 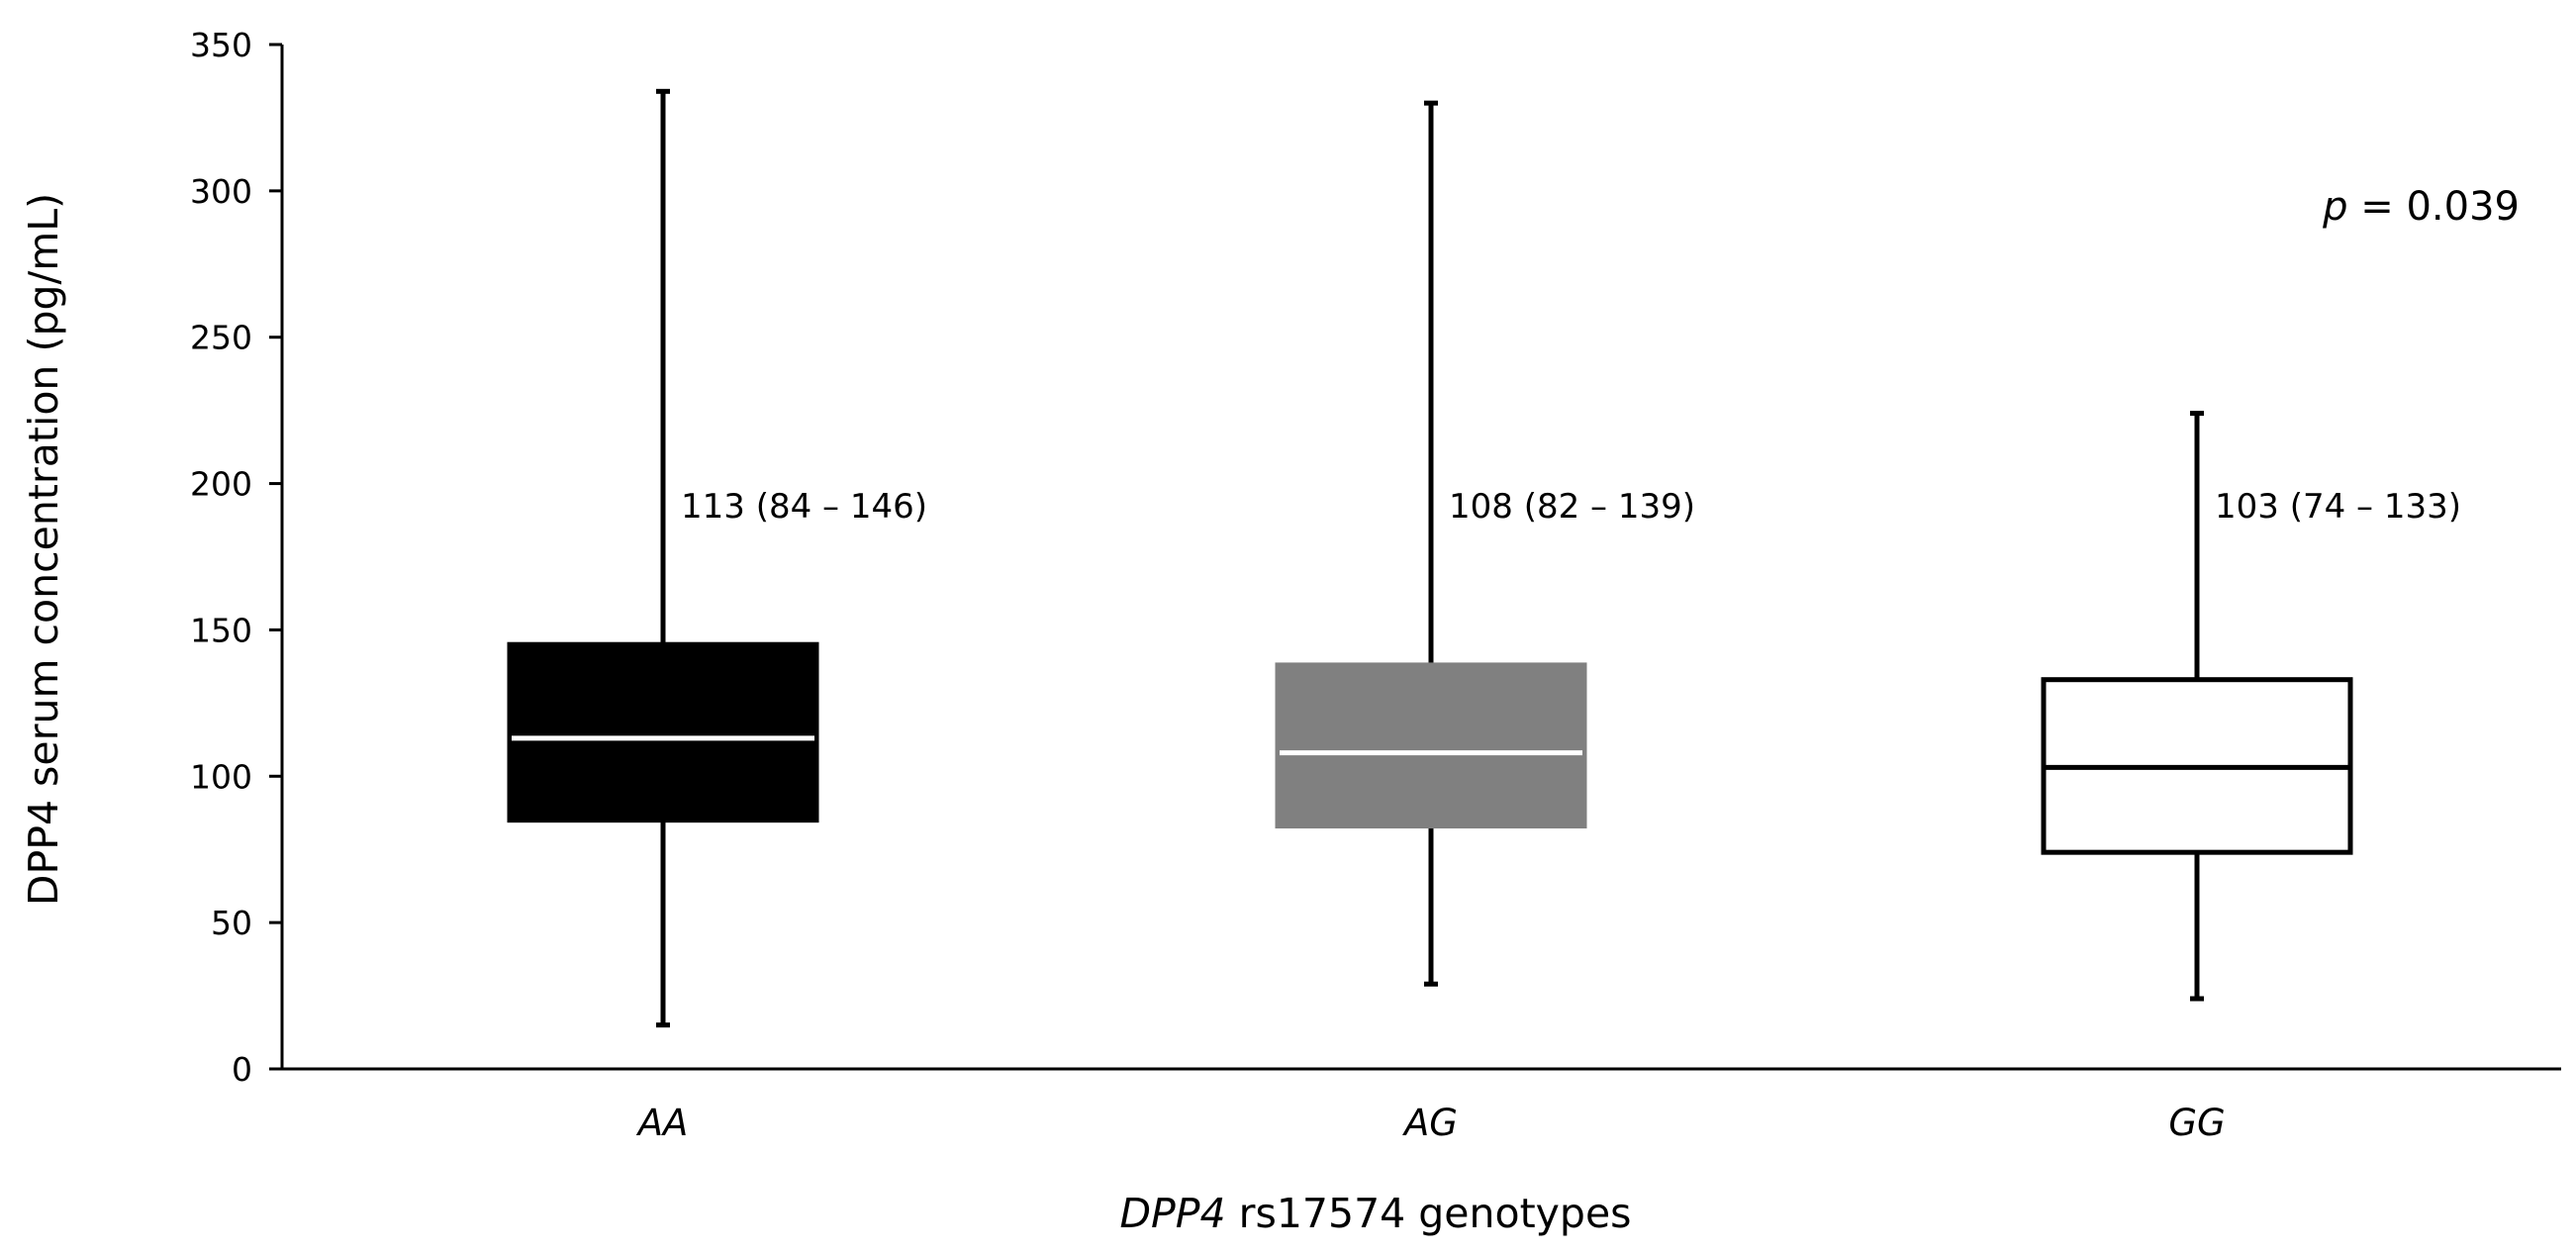 I want to click on x-axis-title-rest: rs17574 genotypes, so click(x=1429, y=1213).